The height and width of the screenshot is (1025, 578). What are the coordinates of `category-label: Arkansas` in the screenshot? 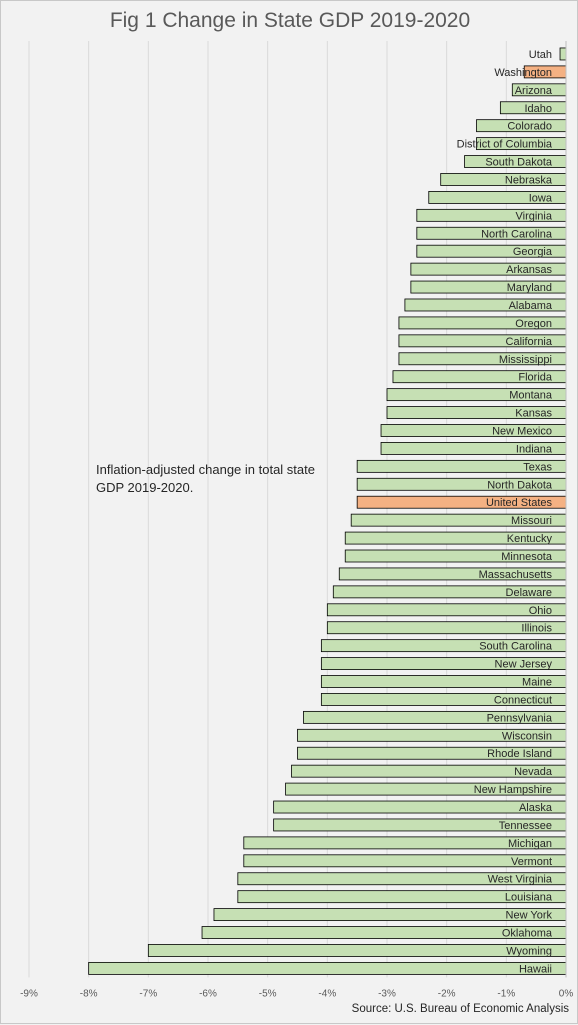 It's located at (529, 270).